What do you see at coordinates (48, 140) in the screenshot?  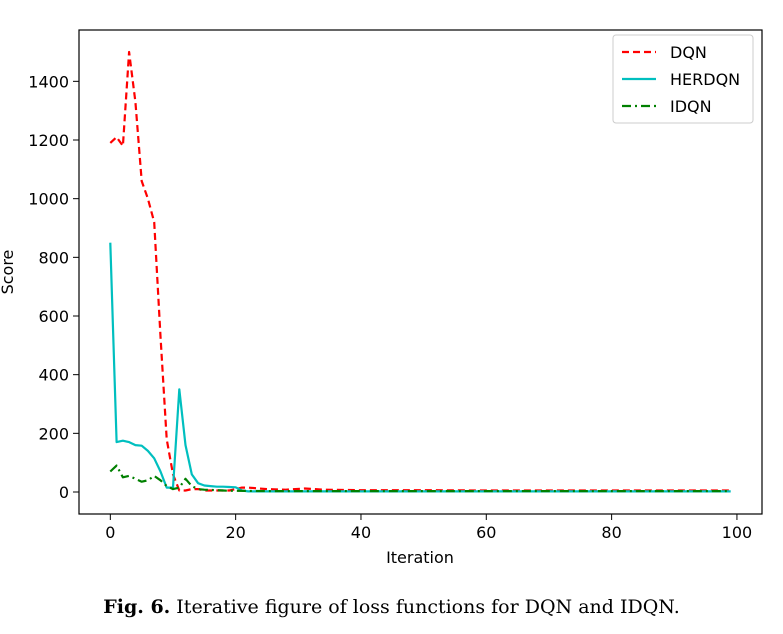 I see `y-tick-label: 1200` at bounding box center [48, 140].